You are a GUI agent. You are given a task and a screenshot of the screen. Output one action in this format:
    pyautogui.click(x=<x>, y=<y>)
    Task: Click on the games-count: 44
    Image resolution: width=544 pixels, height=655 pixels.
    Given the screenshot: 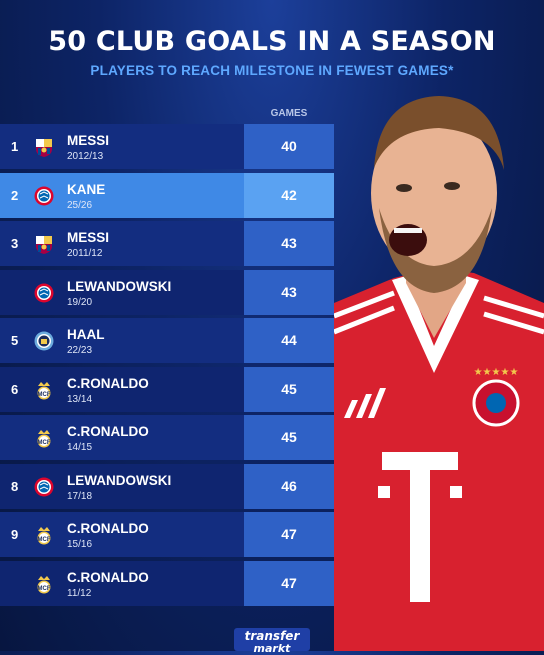 What is the action you would take?
    pyautogui.click(x=289, y=340)
    